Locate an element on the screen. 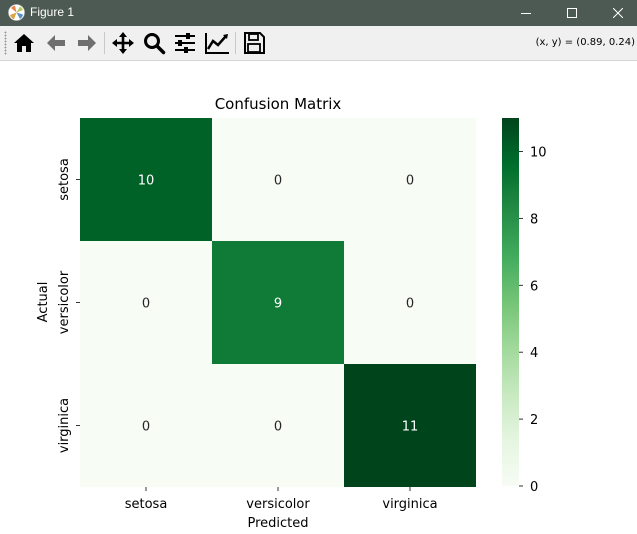 The image size is (637, 534). back-button is located at coordinates (56, 43).